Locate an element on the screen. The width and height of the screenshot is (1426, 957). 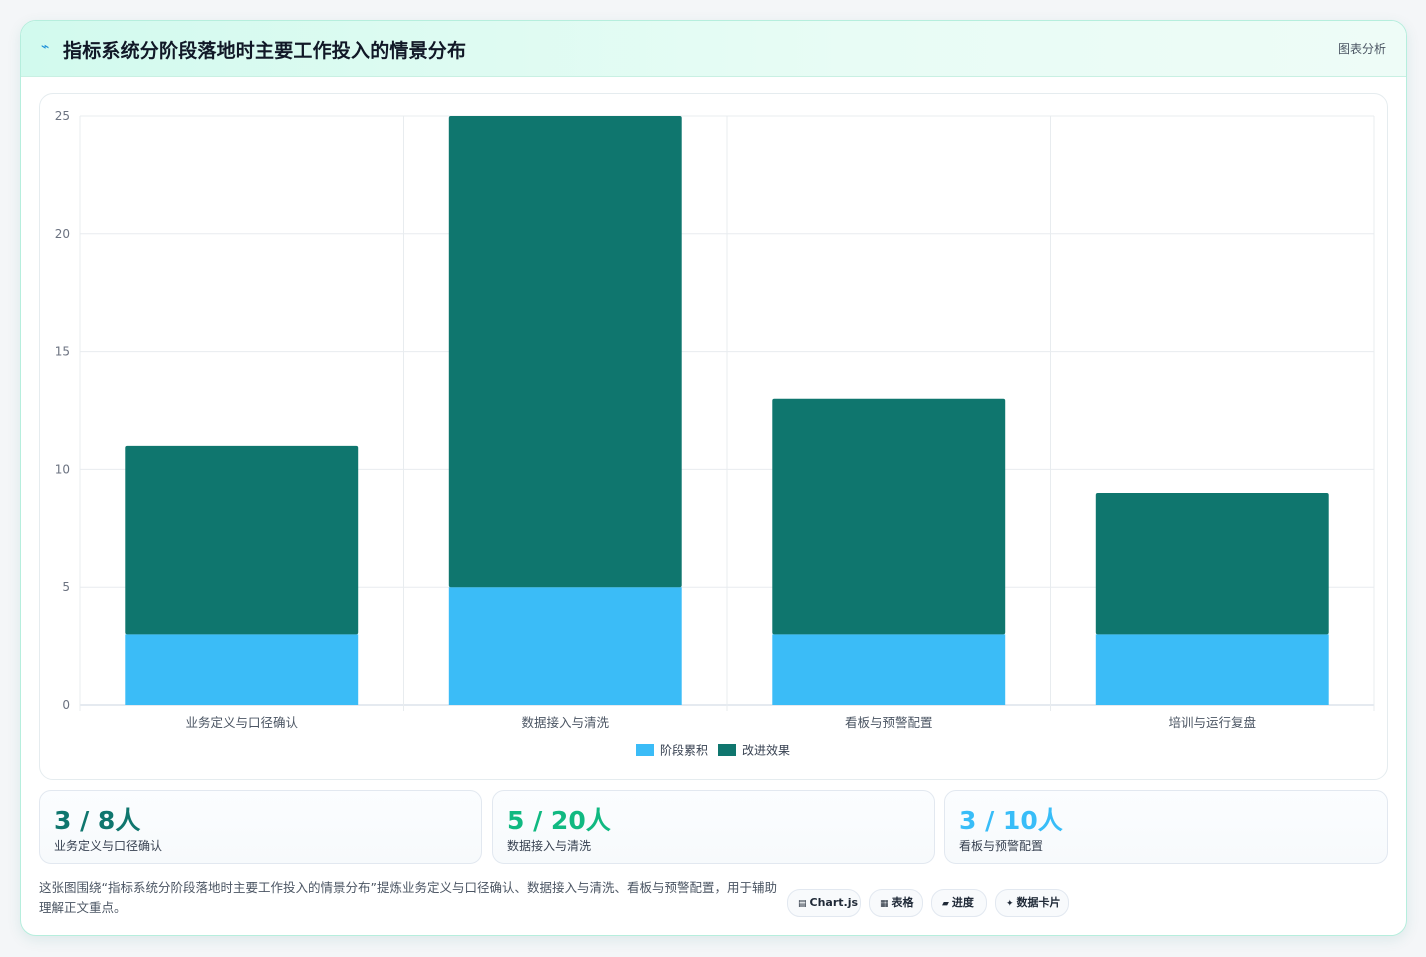
y-tick-label: 0 is located at coordinates (66, 705).